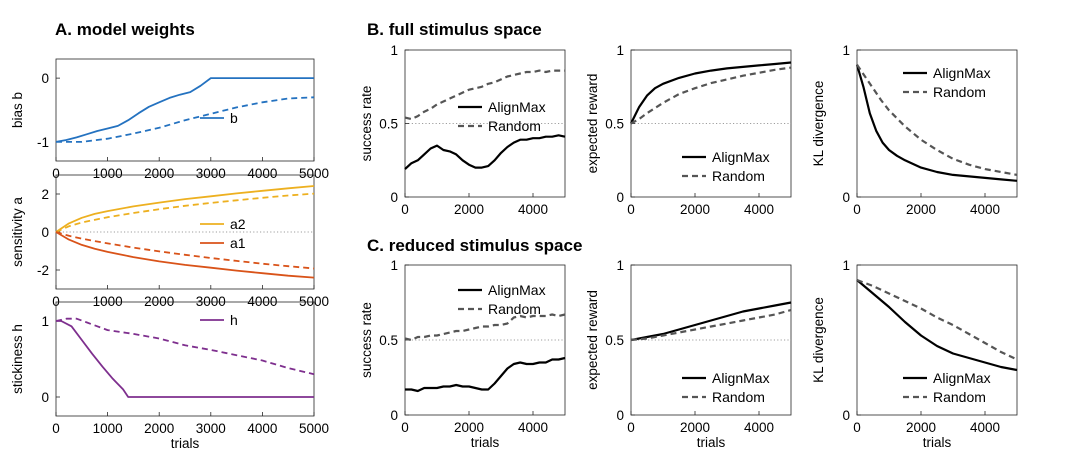 The image size is (1075, 464). I want to click on y-axis-label: stickiness h, so click(17, 359).